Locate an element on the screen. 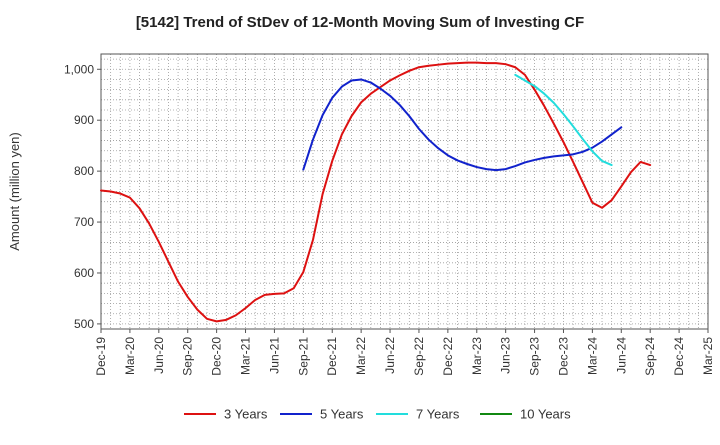  y-tick-label: 1,000 is located at coordinates (79, 69).